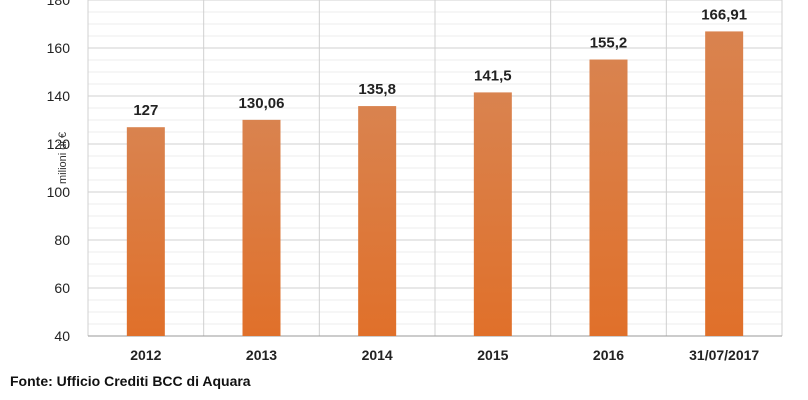 The height and width of the screenshot is (400, 808). What do you see at coordinates (261, 227) in the screenshot?
I see `bar-2013` at bounding box center [261, 227].